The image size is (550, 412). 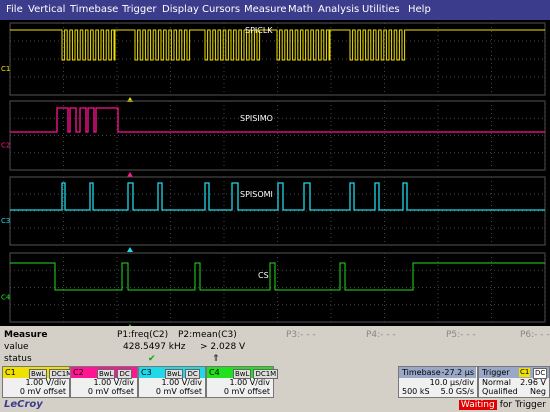 I want to click on status-word: Waiting, so click(x=477, y=405).